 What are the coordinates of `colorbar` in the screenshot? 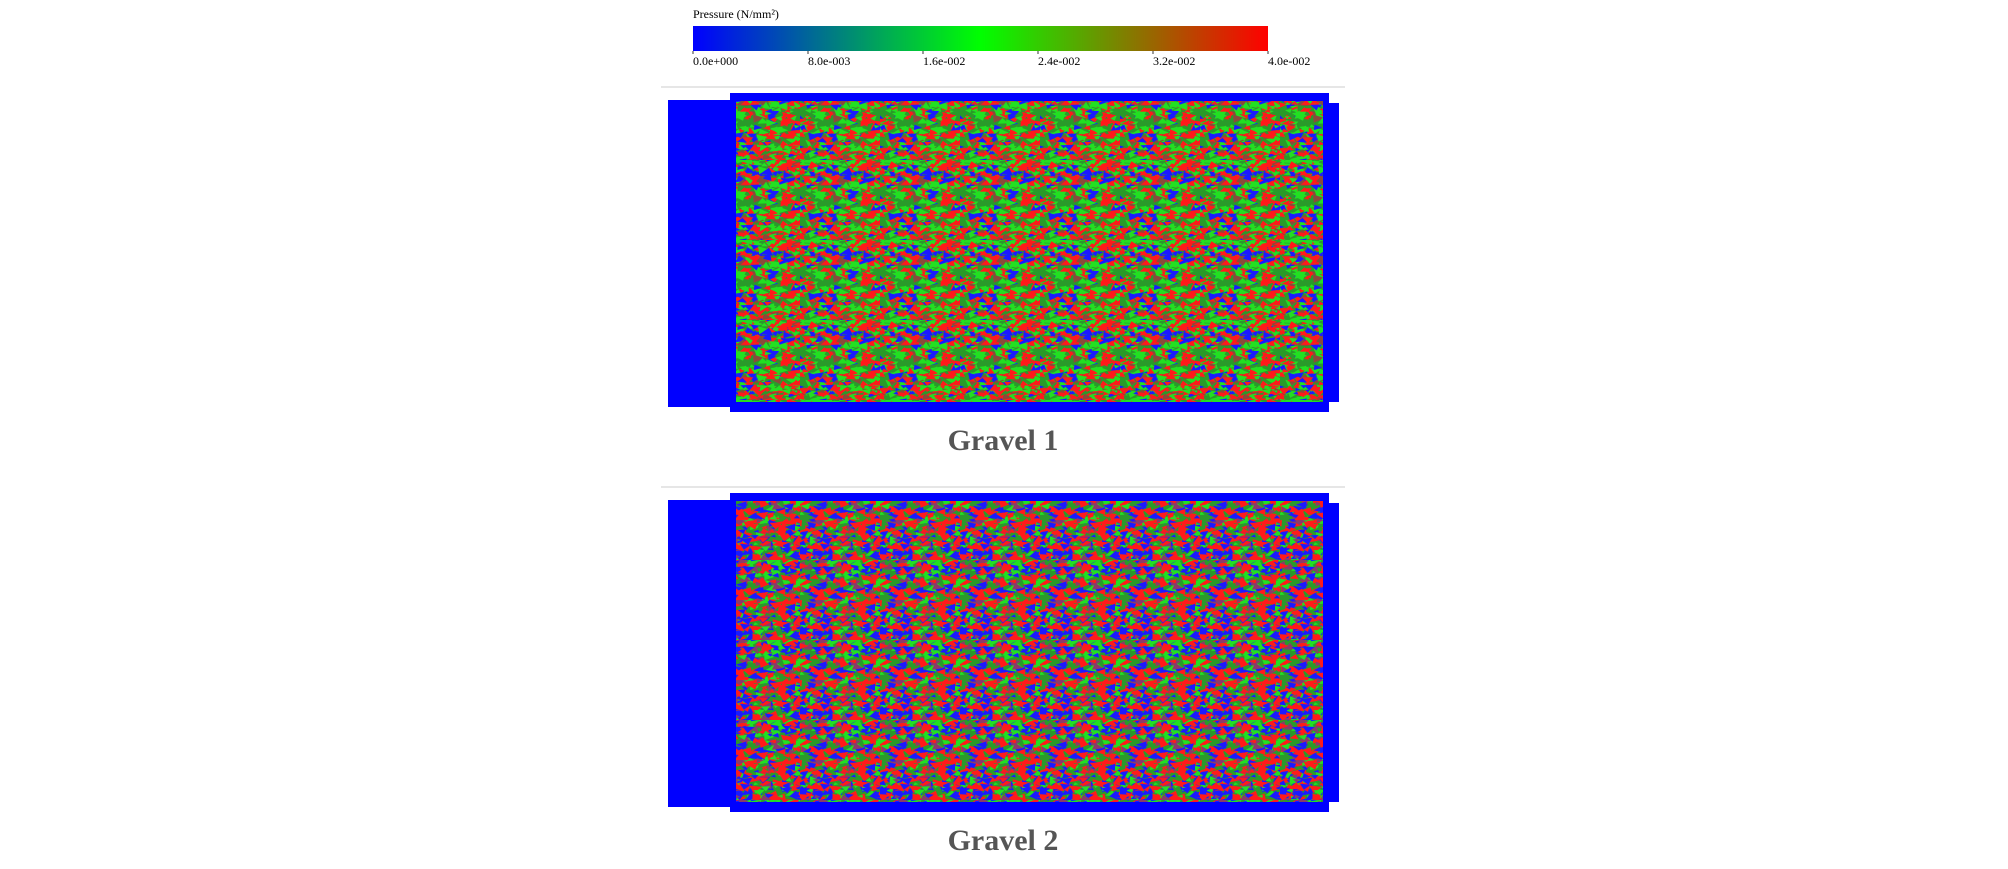 It's located at (980, 38).